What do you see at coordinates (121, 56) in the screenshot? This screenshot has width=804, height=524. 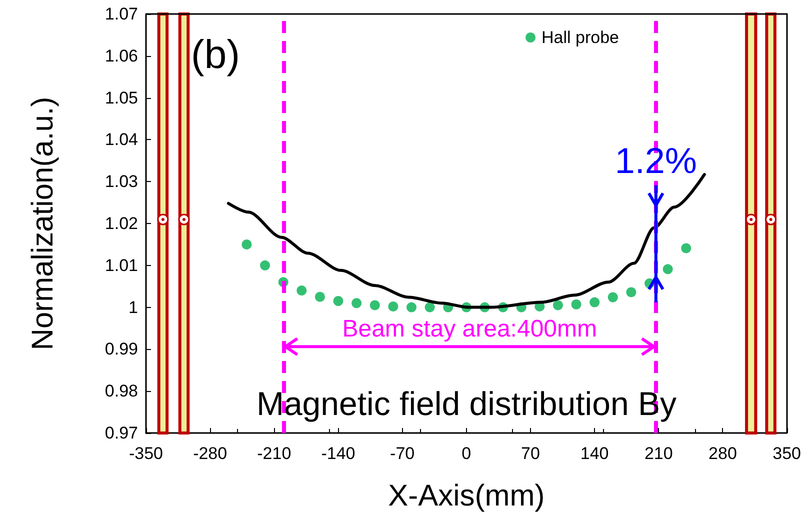 I see `y-tick-label: 1.06` at bounding box center [121, 56].